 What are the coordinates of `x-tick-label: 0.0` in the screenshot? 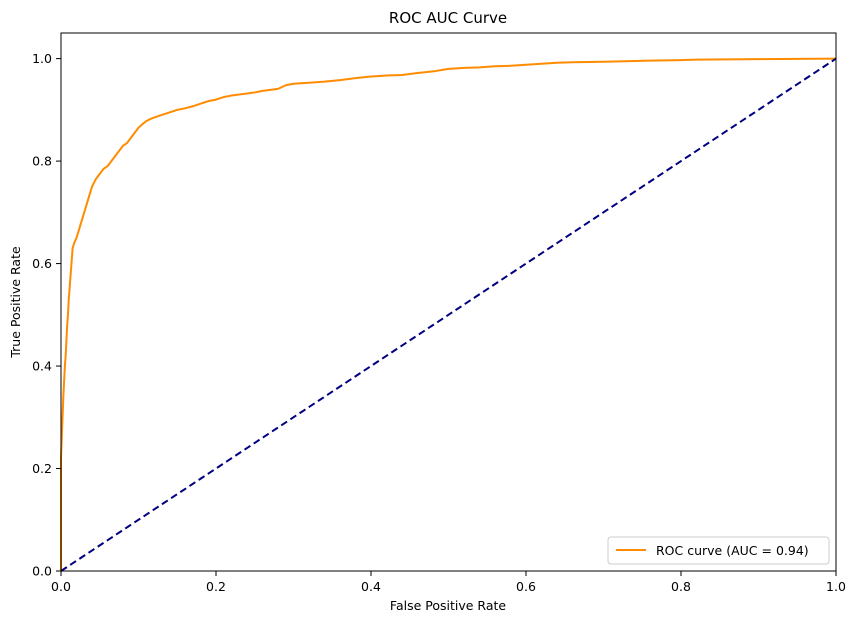 It's located at (61, 586).